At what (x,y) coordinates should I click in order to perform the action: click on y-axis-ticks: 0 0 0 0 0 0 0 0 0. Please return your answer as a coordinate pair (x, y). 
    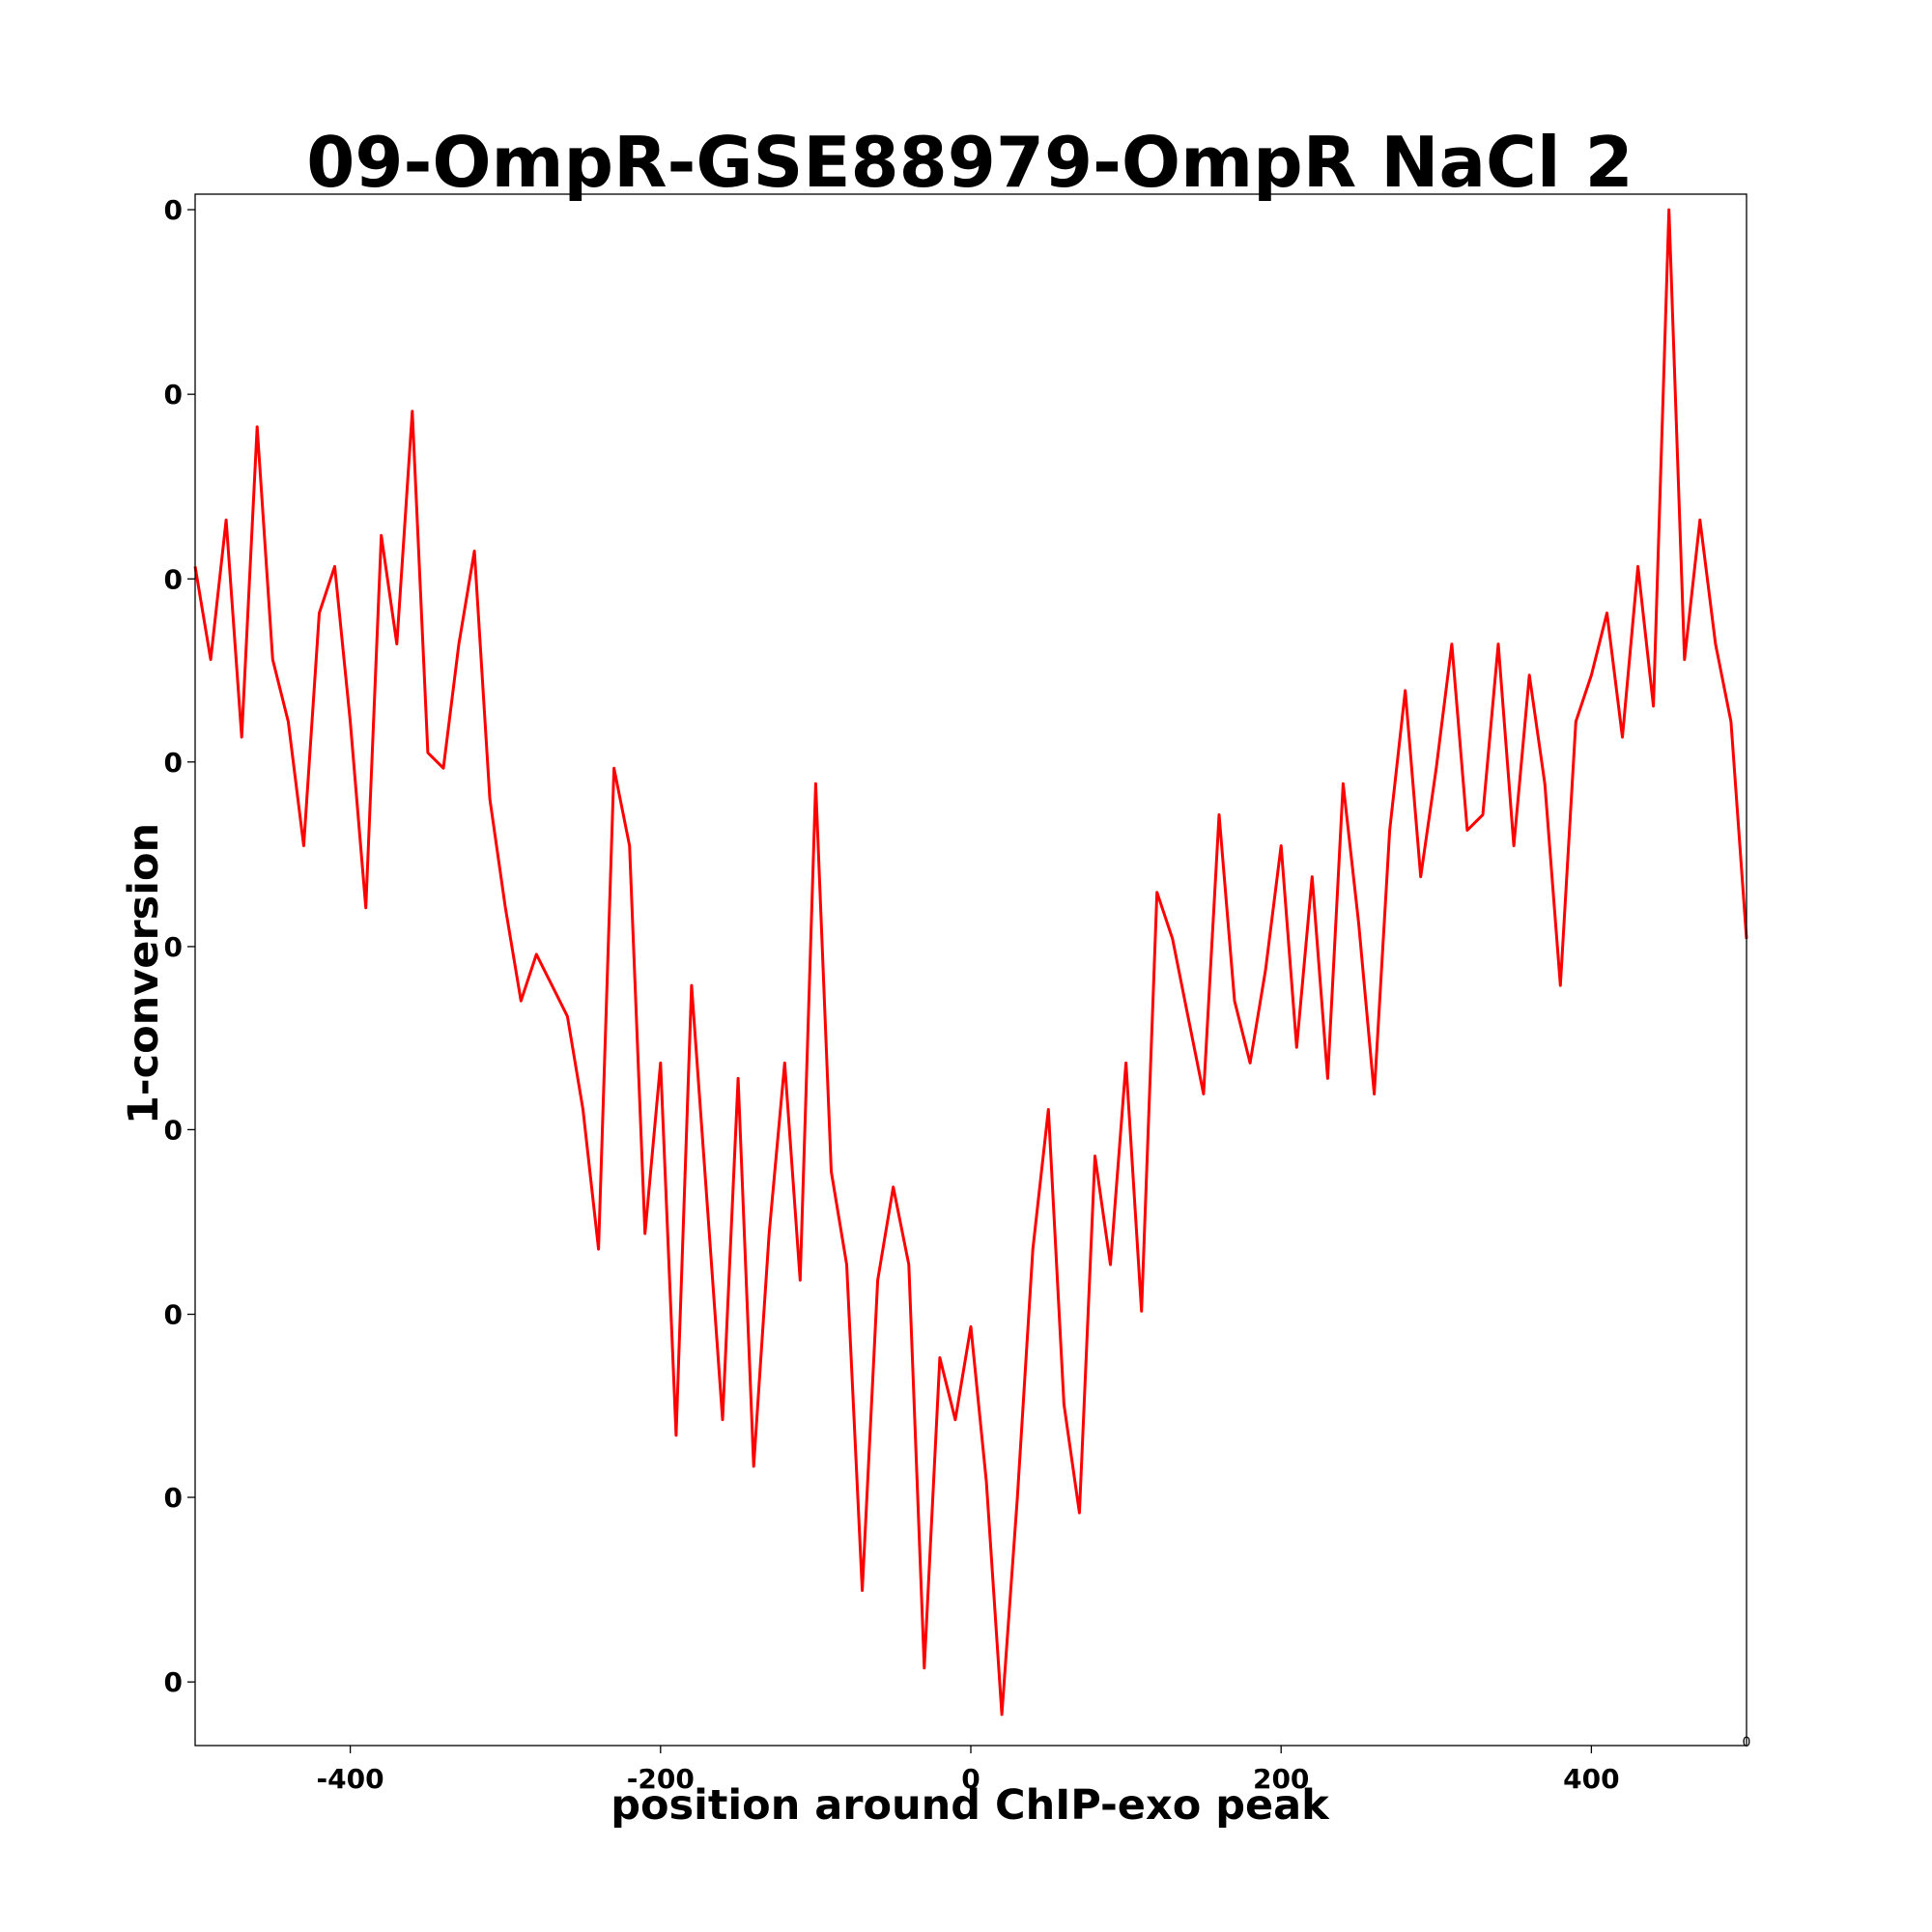
    Looking at the image, I should click on (179, 946).